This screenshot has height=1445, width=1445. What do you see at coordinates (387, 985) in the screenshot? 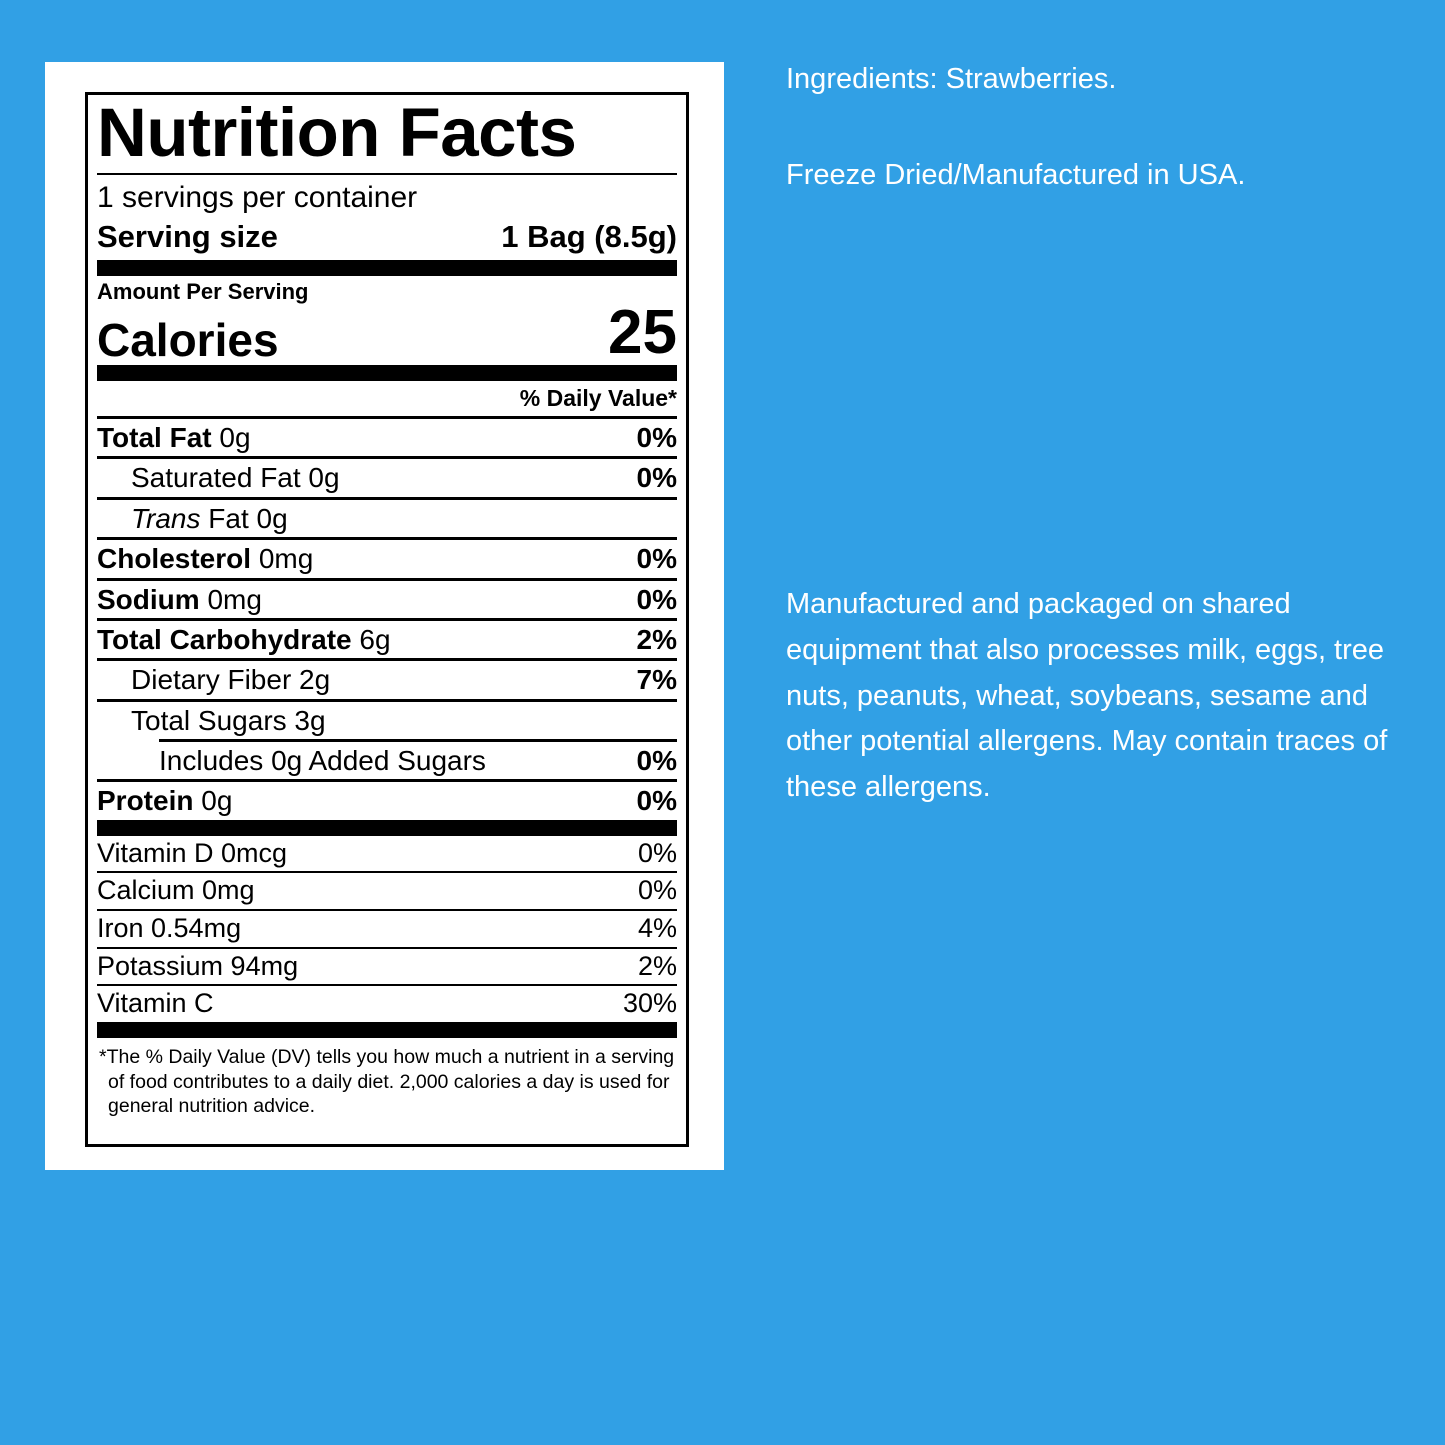
I see `divider-potassium` at bounding box center [387, 985].